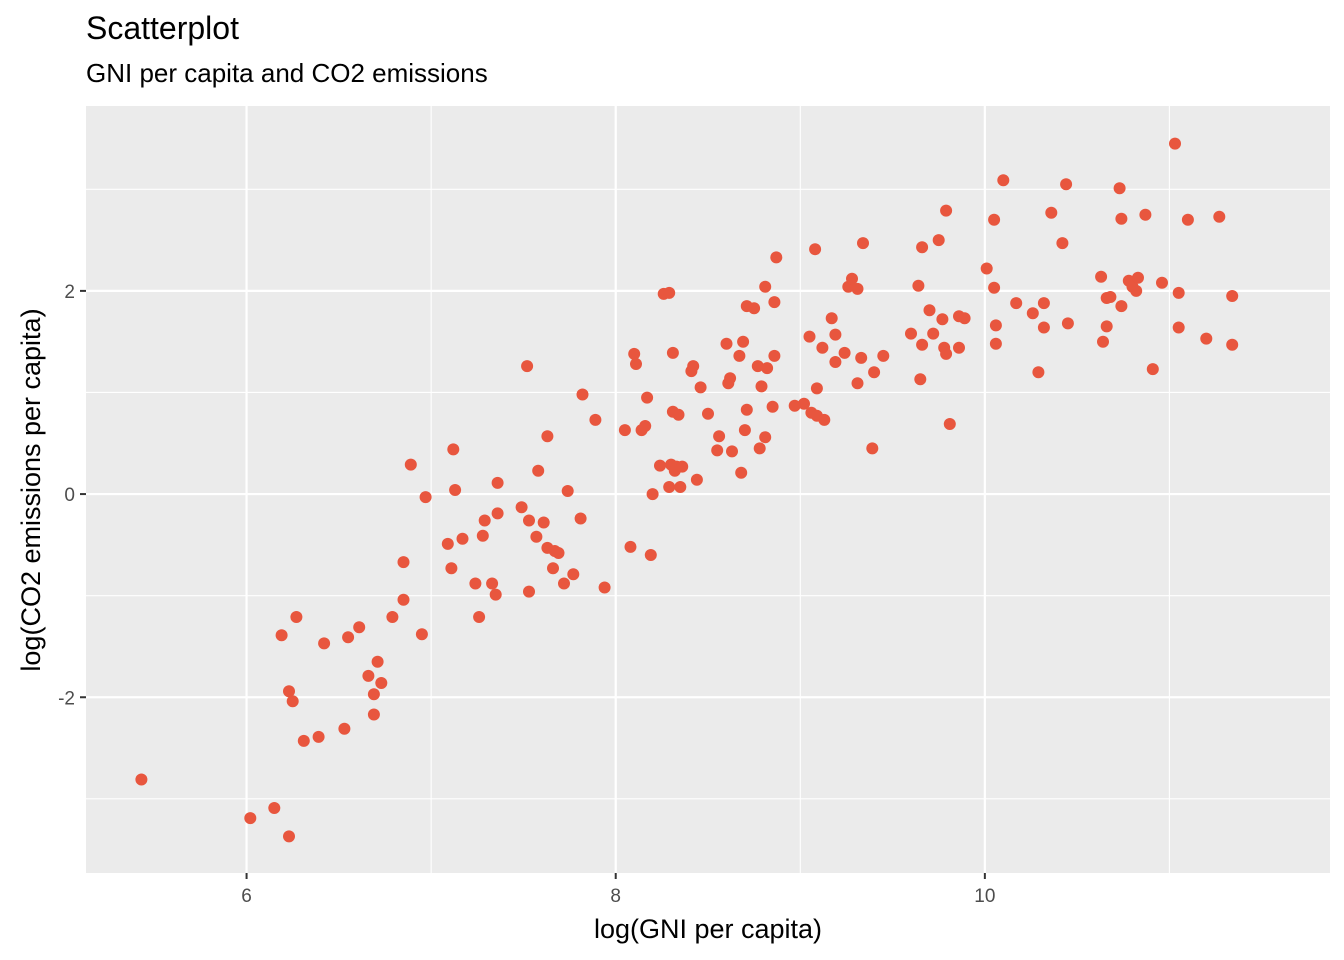 The height and width of the screenshot is (960, 1344). What do you see at coordinates (615, 896) in the screenshot?
I see `x-tick-label: 8` at bounding box center [615, 896].